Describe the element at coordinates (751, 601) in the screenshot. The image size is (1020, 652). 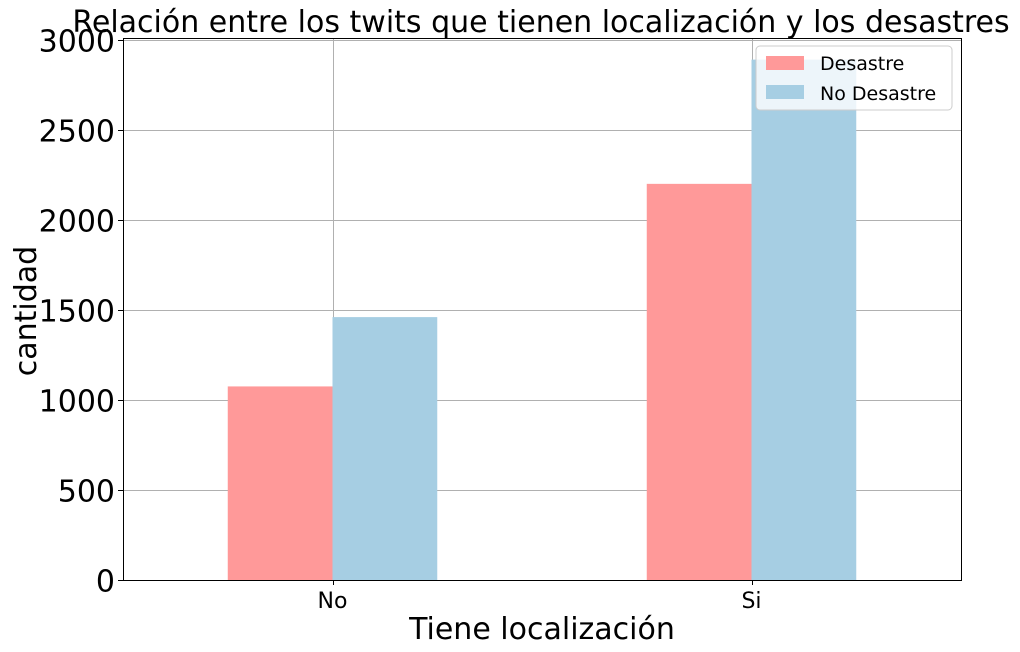
I see `x-tick-label: Si` at that location.